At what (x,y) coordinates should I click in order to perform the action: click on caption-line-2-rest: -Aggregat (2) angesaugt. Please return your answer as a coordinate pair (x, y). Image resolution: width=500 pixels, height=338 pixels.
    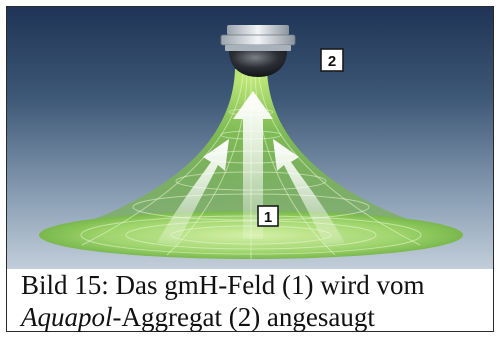
    Looking at the image, I should click on (243, 317).